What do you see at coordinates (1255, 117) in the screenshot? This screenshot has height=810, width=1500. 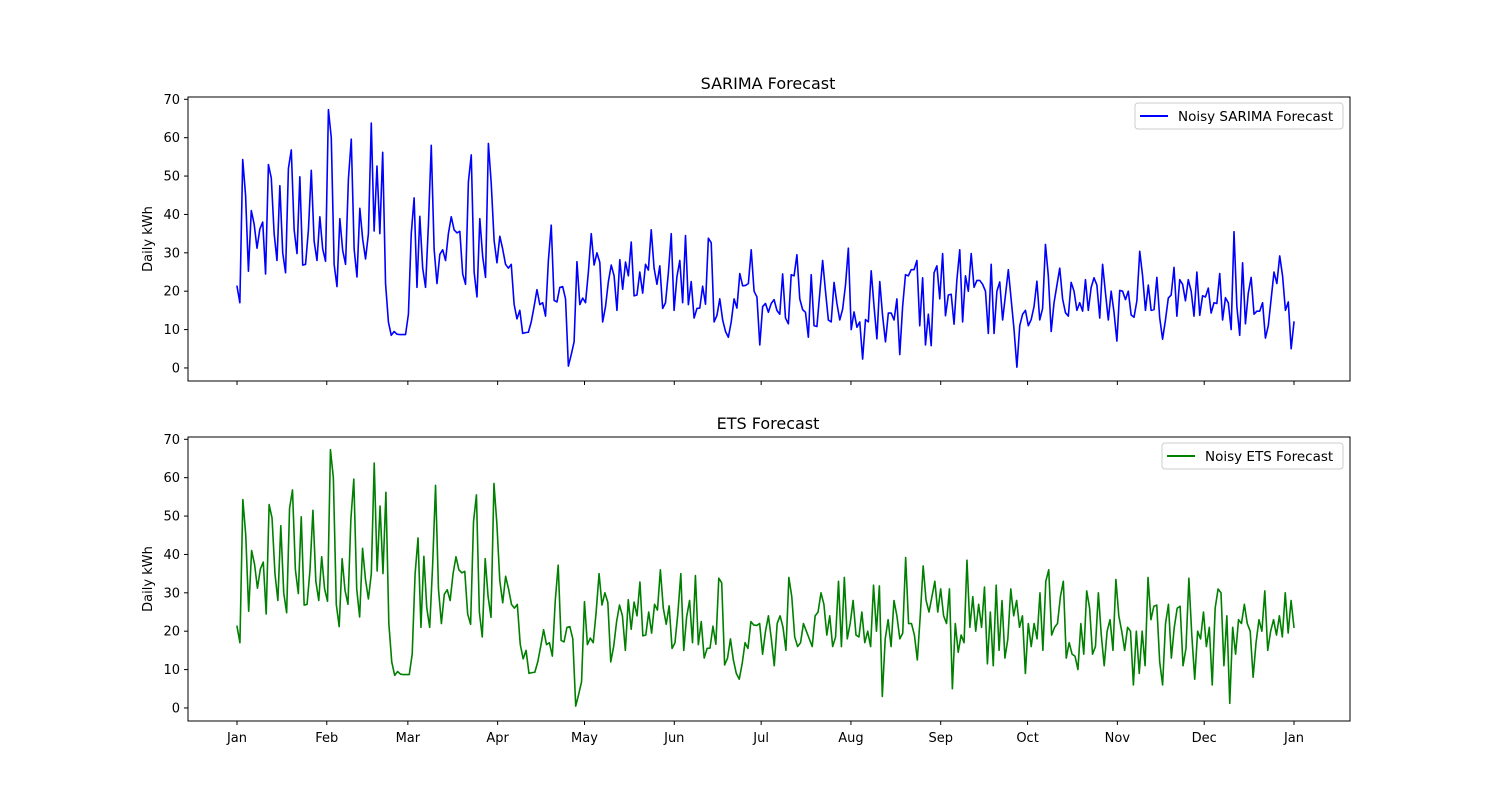 I see `legend-label: Noisy SARIMA Forecast` at bounding box center [1255, 117].